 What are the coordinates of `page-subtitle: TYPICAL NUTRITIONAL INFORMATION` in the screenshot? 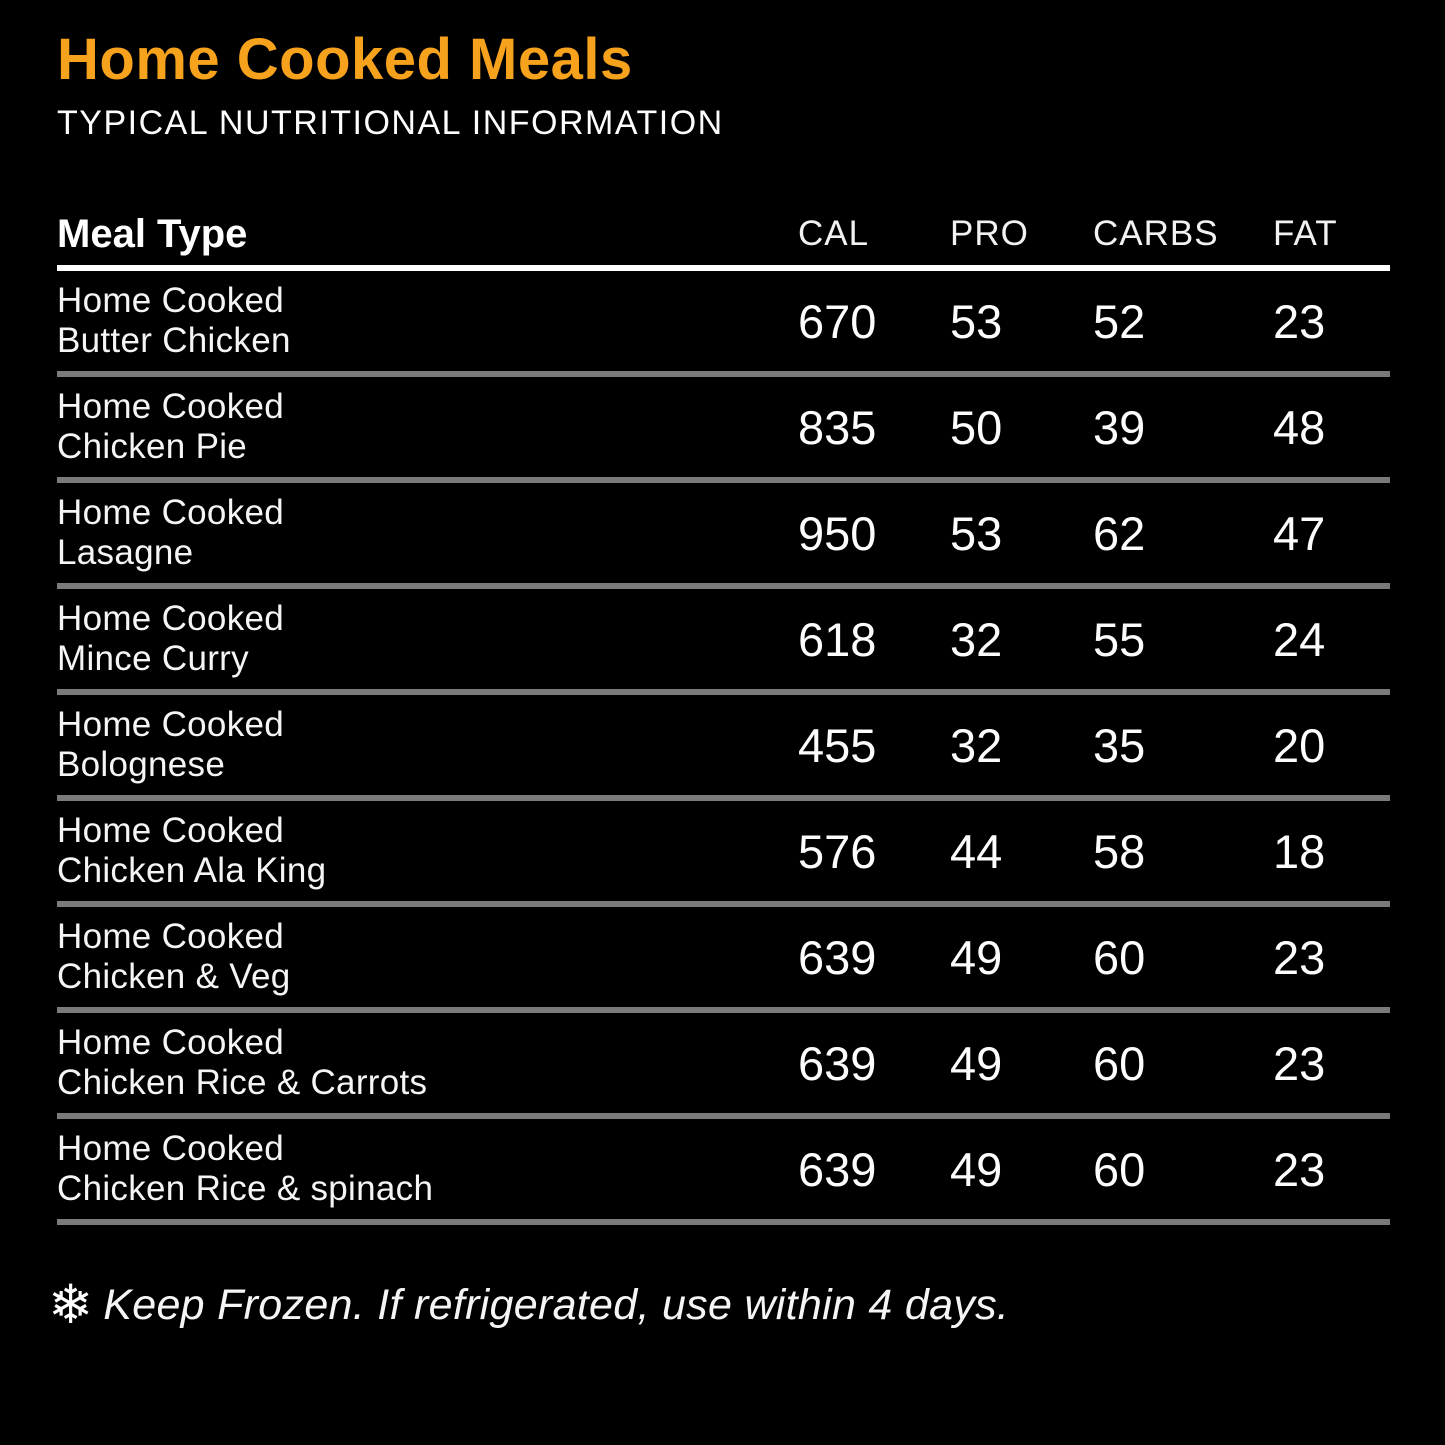 It's located at (390, 123).